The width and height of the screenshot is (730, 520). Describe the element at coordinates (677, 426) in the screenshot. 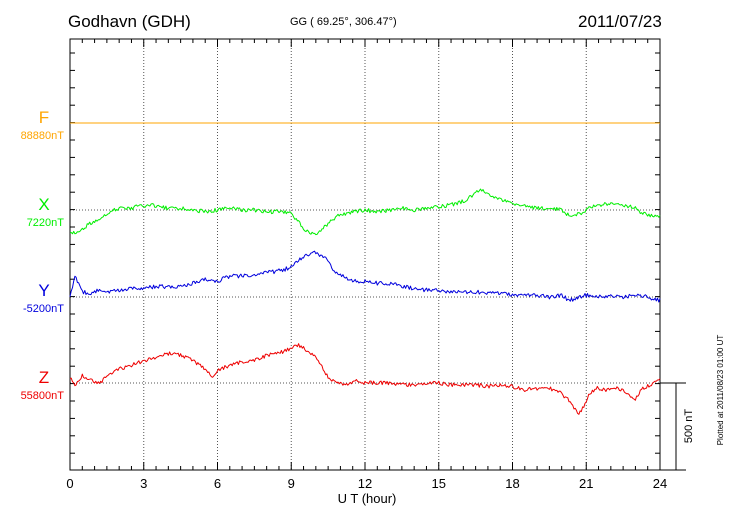

I see `scale-bar: 500 nT` at that location.